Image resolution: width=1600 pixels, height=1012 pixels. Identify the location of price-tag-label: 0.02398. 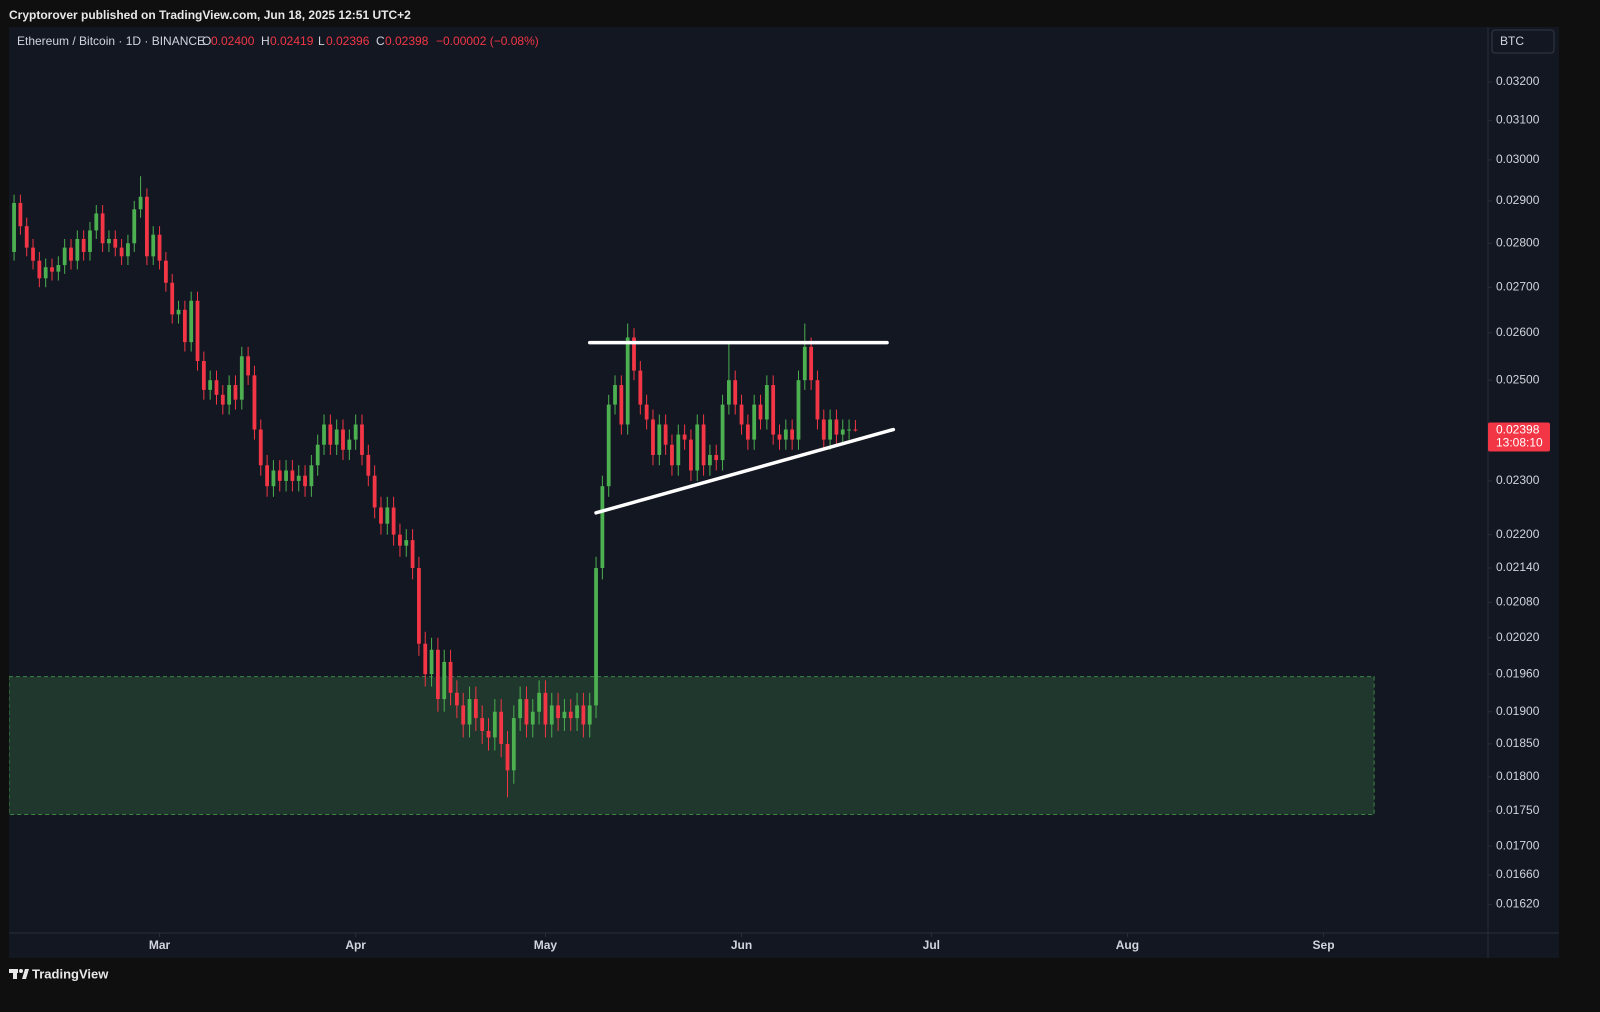
(1518, 430).